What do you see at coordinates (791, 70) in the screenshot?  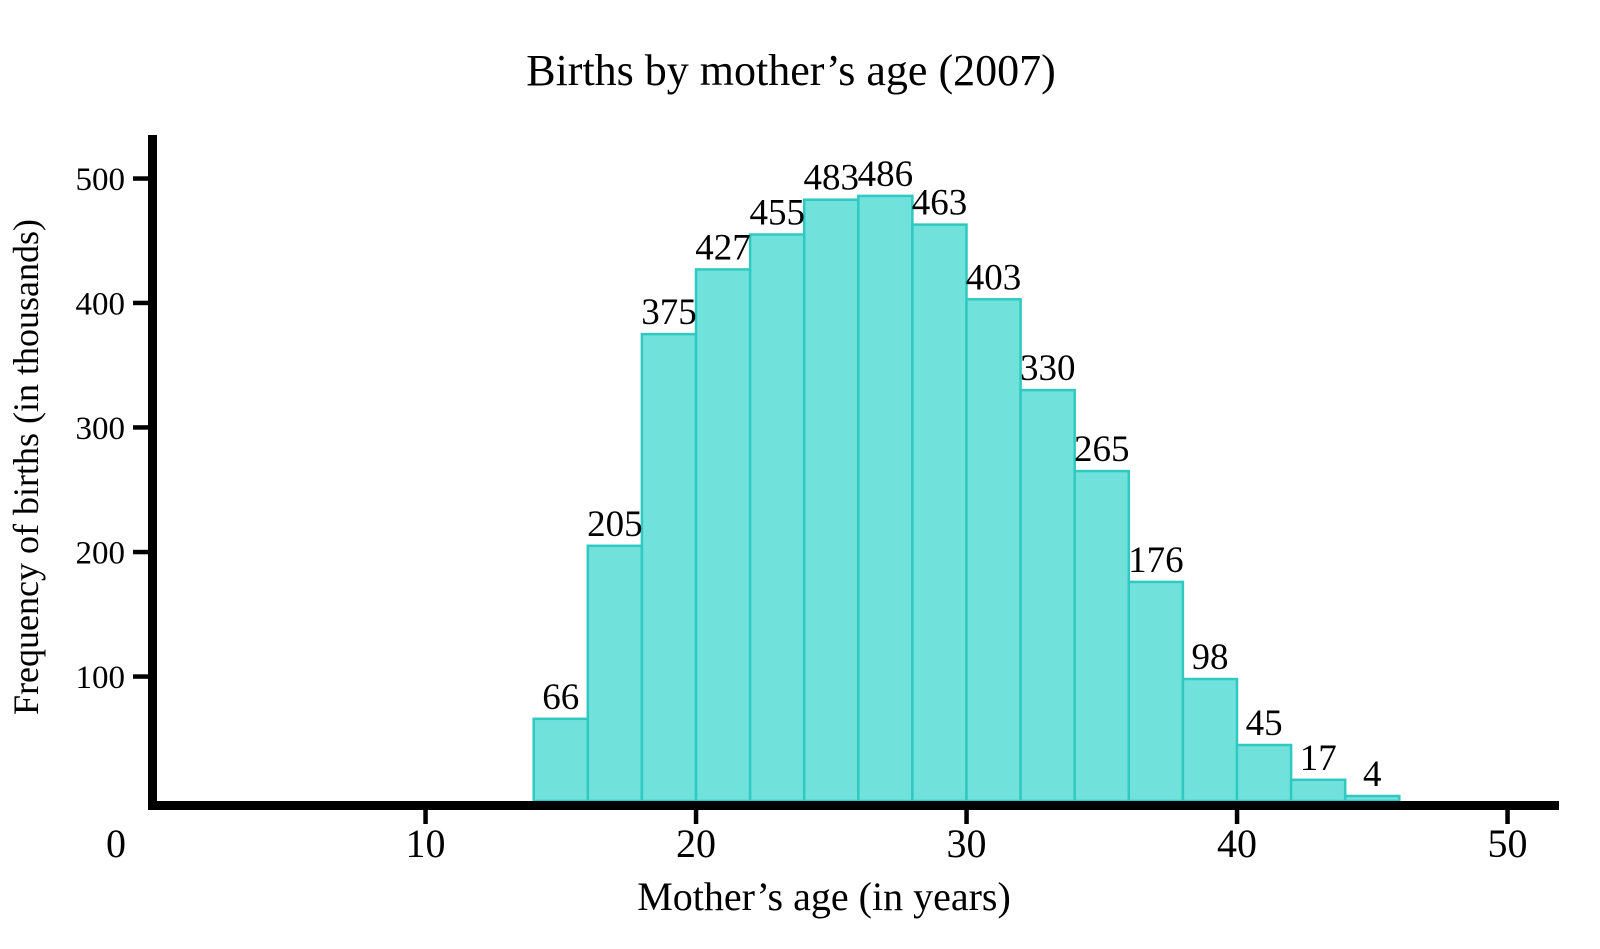 I see `chart-title: Births by mother’s age (2007)` at bounding box center [791, 70].